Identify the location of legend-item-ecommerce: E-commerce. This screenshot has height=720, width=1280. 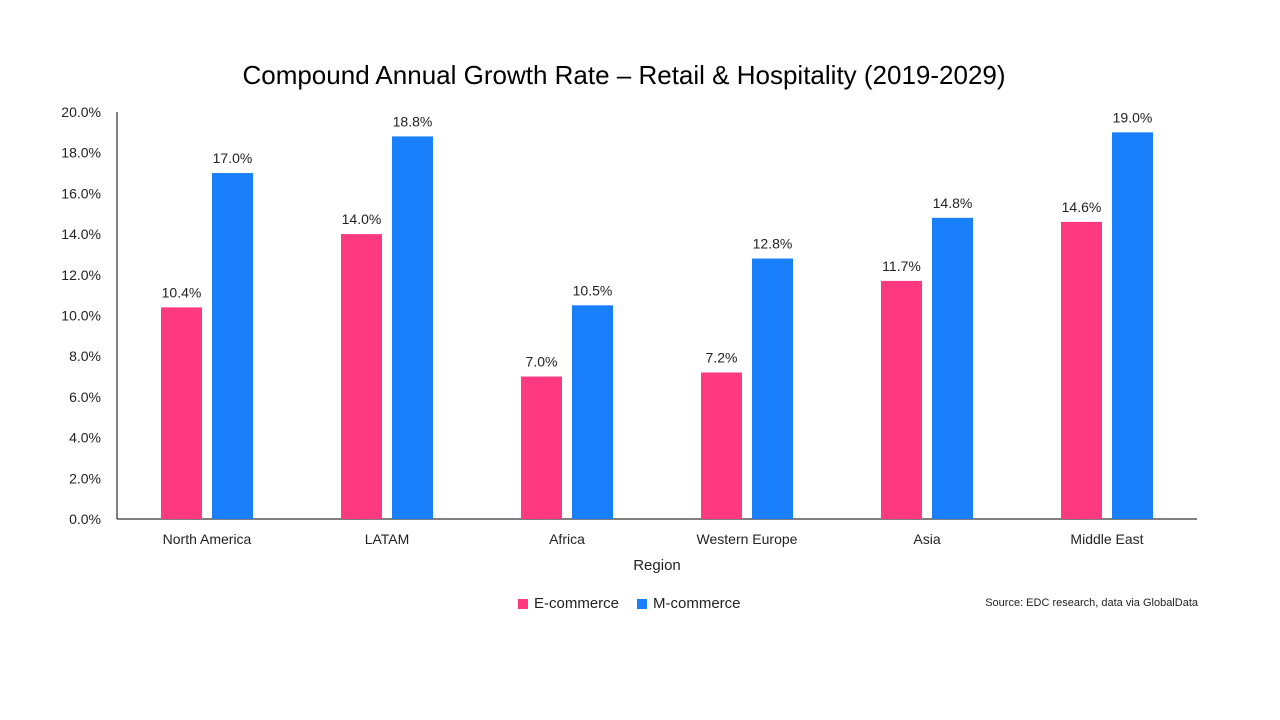
(568, 603).